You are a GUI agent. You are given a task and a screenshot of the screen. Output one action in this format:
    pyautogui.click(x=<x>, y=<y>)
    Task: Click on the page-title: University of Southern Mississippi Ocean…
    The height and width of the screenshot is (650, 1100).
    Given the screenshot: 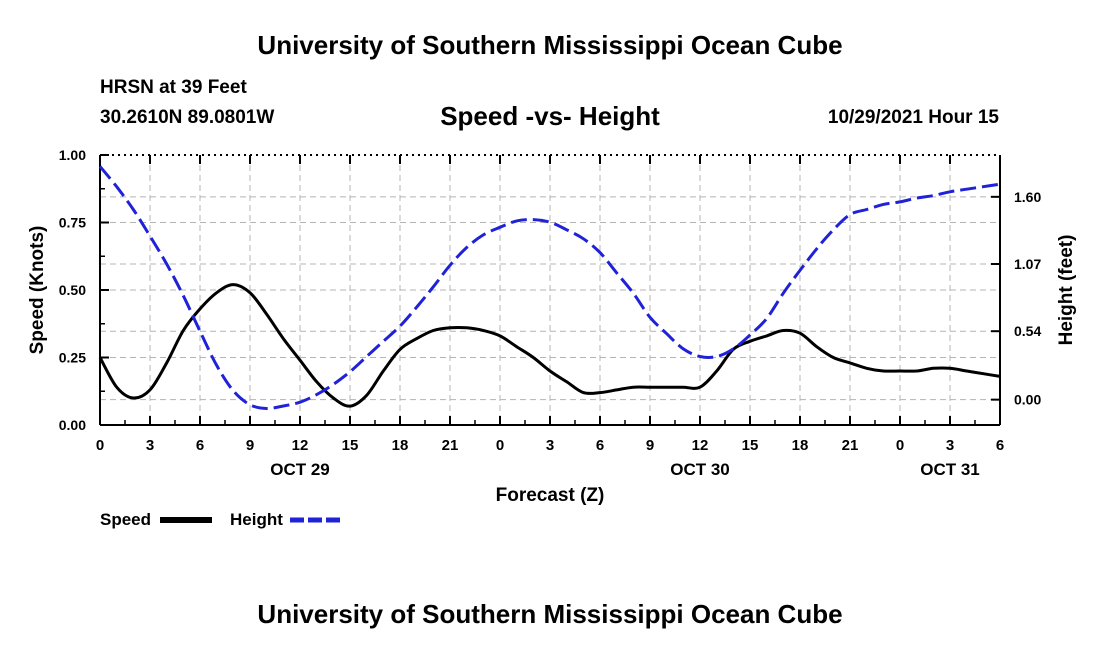 What is the action you would take?
    pyautogui.click(x=550, y=45)
    